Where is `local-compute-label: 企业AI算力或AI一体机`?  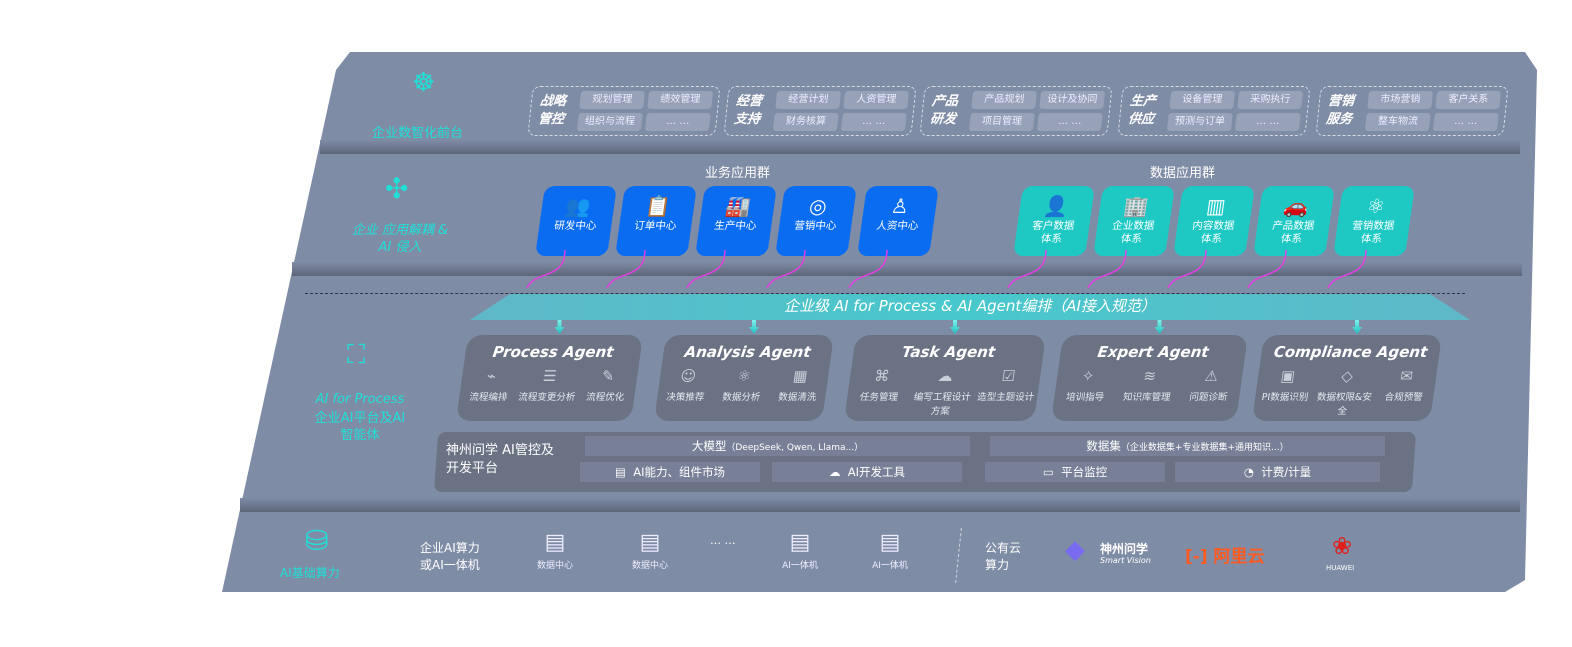
local-compute-label: 企业AI算力或AI一体机 is located at coordinates (450, 556).